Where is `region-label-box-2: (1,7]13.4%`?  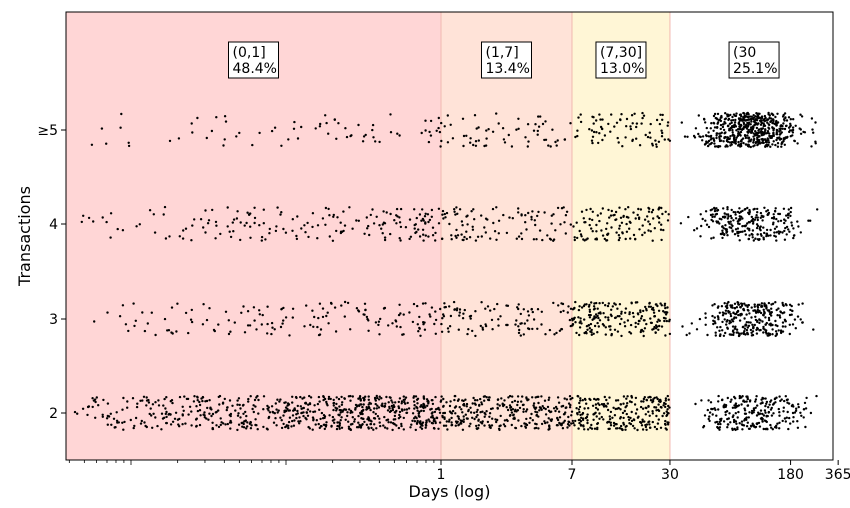
region-label-box-2: (1,7]13.4% is located at coordinates (506, 60).